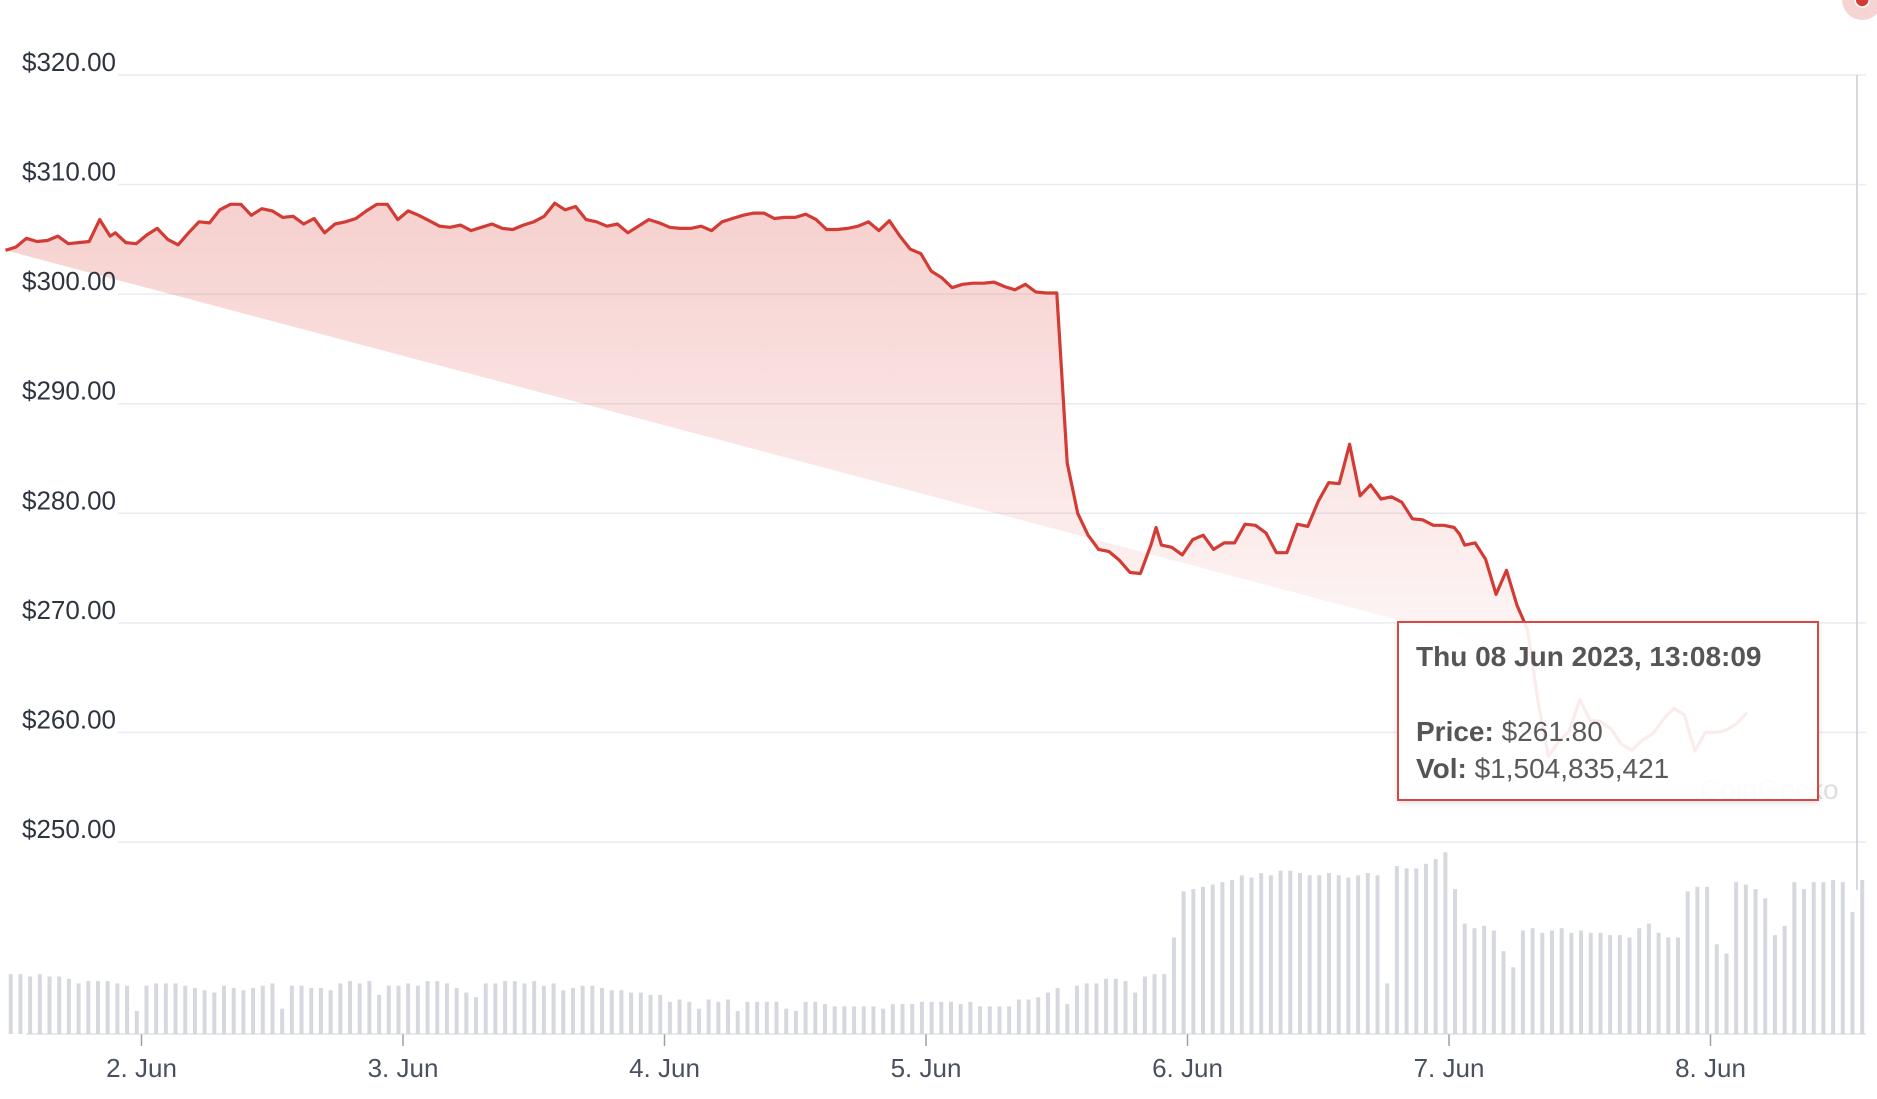  I want to click on tooltip-price-row: Price: $261.80, so click(1509, 732).